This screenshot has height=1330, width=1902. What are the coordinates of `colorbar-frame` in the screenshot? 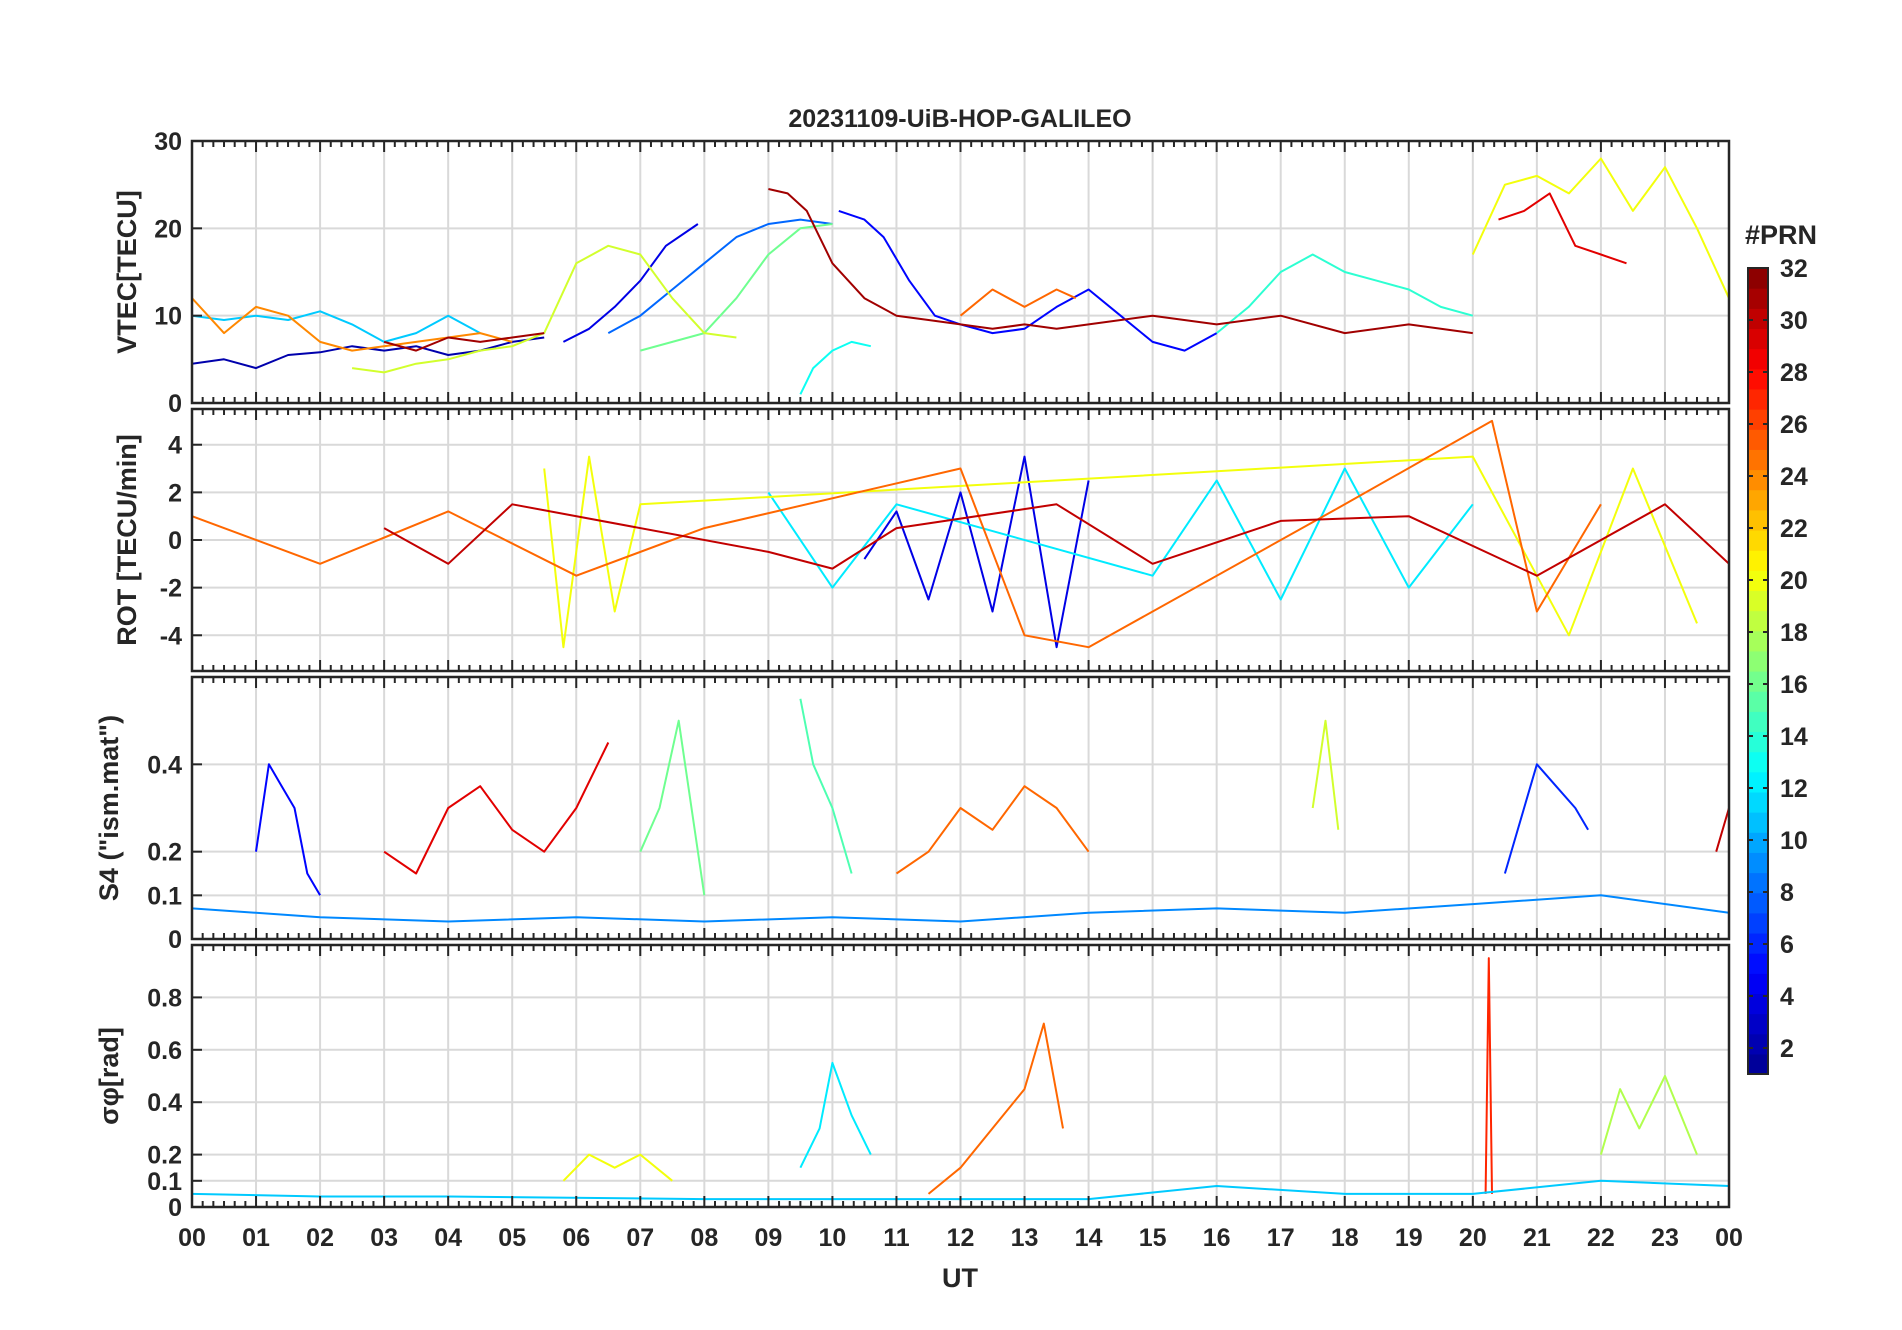 It's located at (1758, 671).